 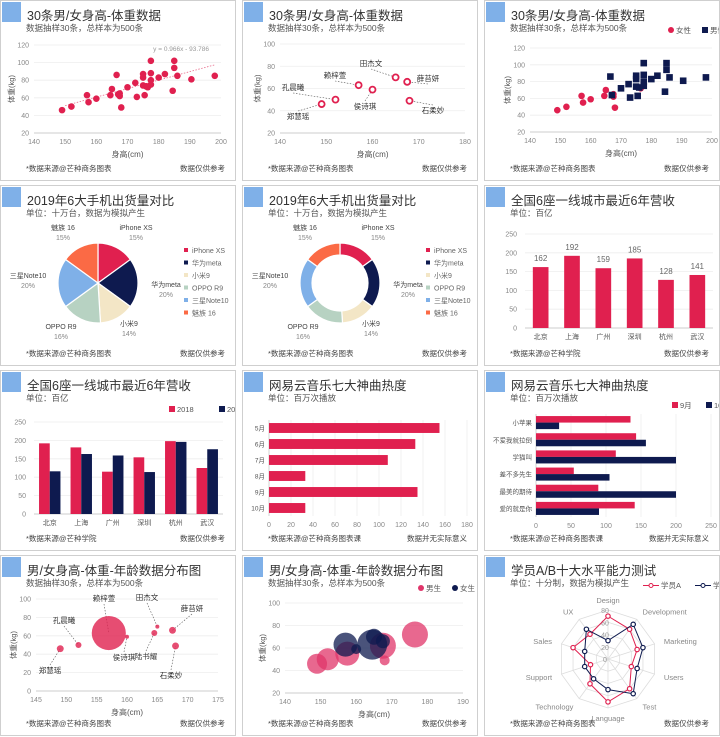 I want to click on chart-svg: 0 20 40 60 80 100 120 140 160 180 5月 6月 7月 8月 9月 10月, so click(x=362, y=474).